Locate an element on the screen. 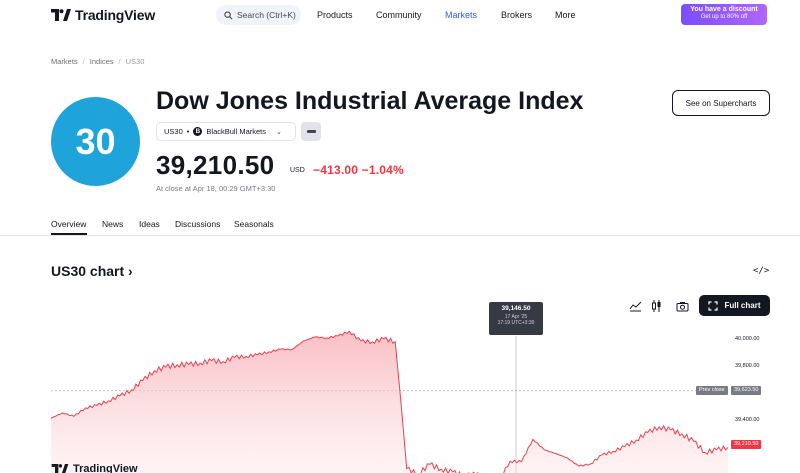 This screenshot has height=473, width=800. market-closed-icon is located at coordinates (311, 131).